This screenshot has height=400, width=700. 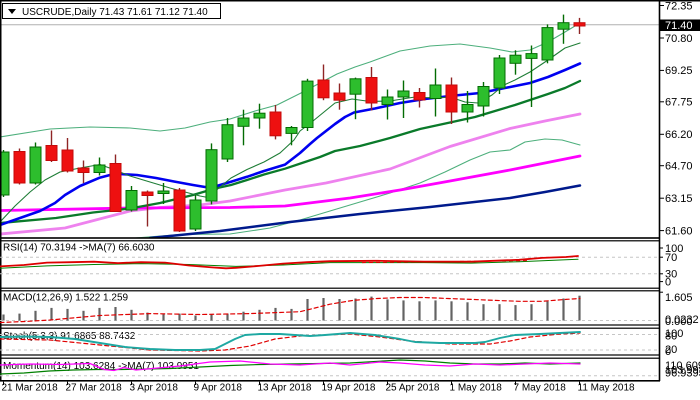 I want to click on svg-text: 64.70, so click(x=679, y=167).